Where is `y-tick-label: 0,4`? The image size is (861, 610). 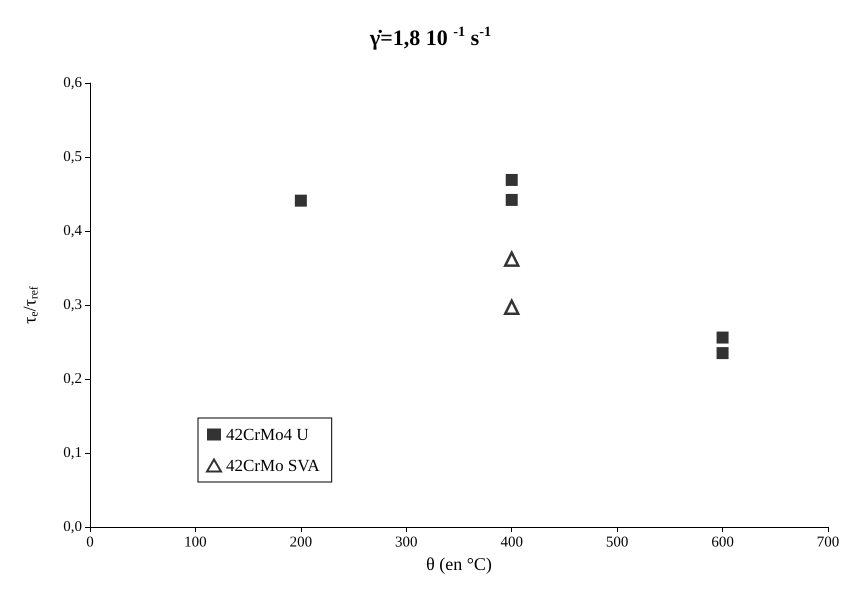
y-tick-label: 0,4 is located at coordinates (72, 231).